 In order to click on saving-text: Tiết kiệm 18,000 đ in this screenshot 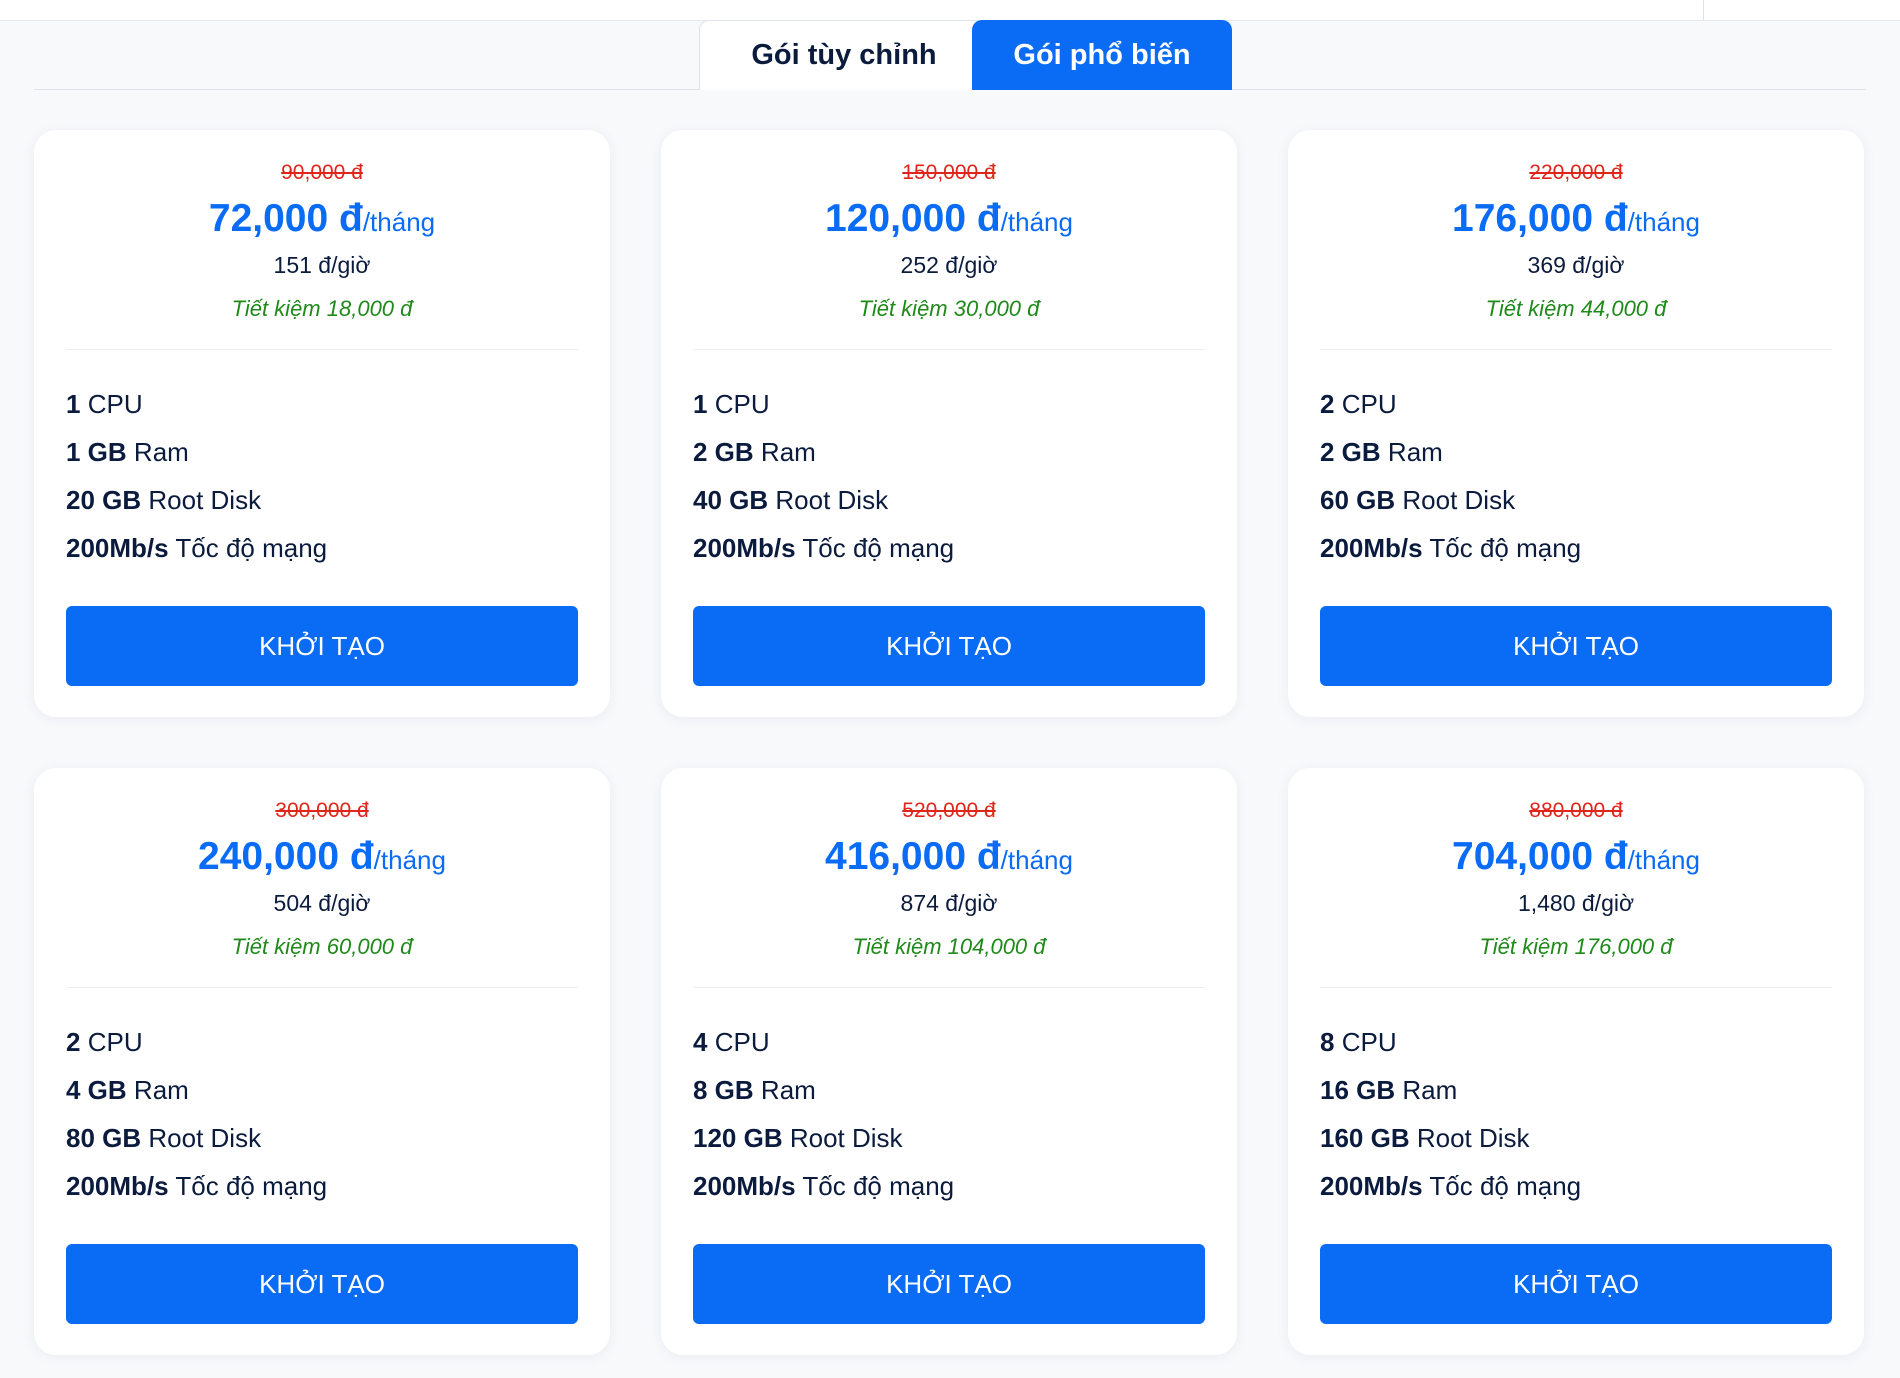, I will do `click(322, 308)`.